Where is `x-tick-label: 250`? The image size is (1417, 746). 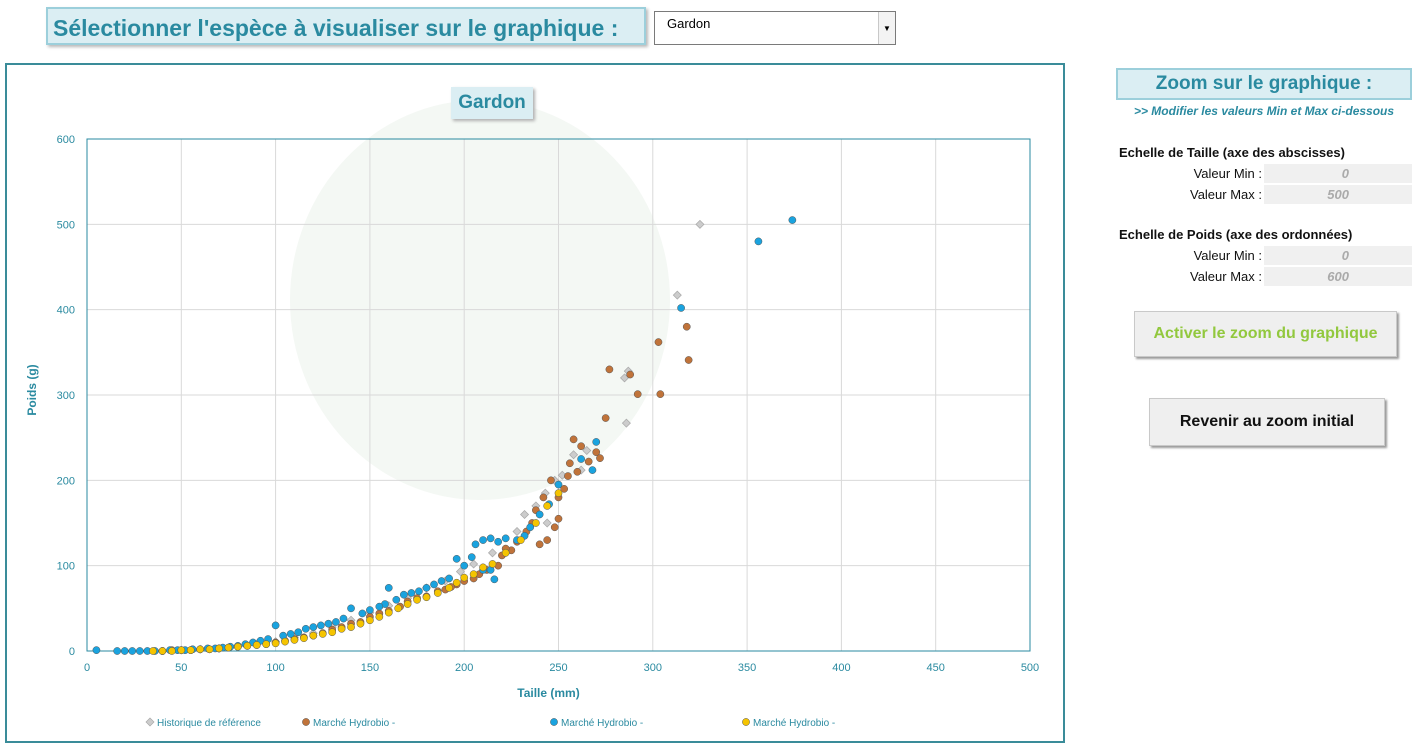
x-tick-label: 250 is located at coordinates (558, 668).